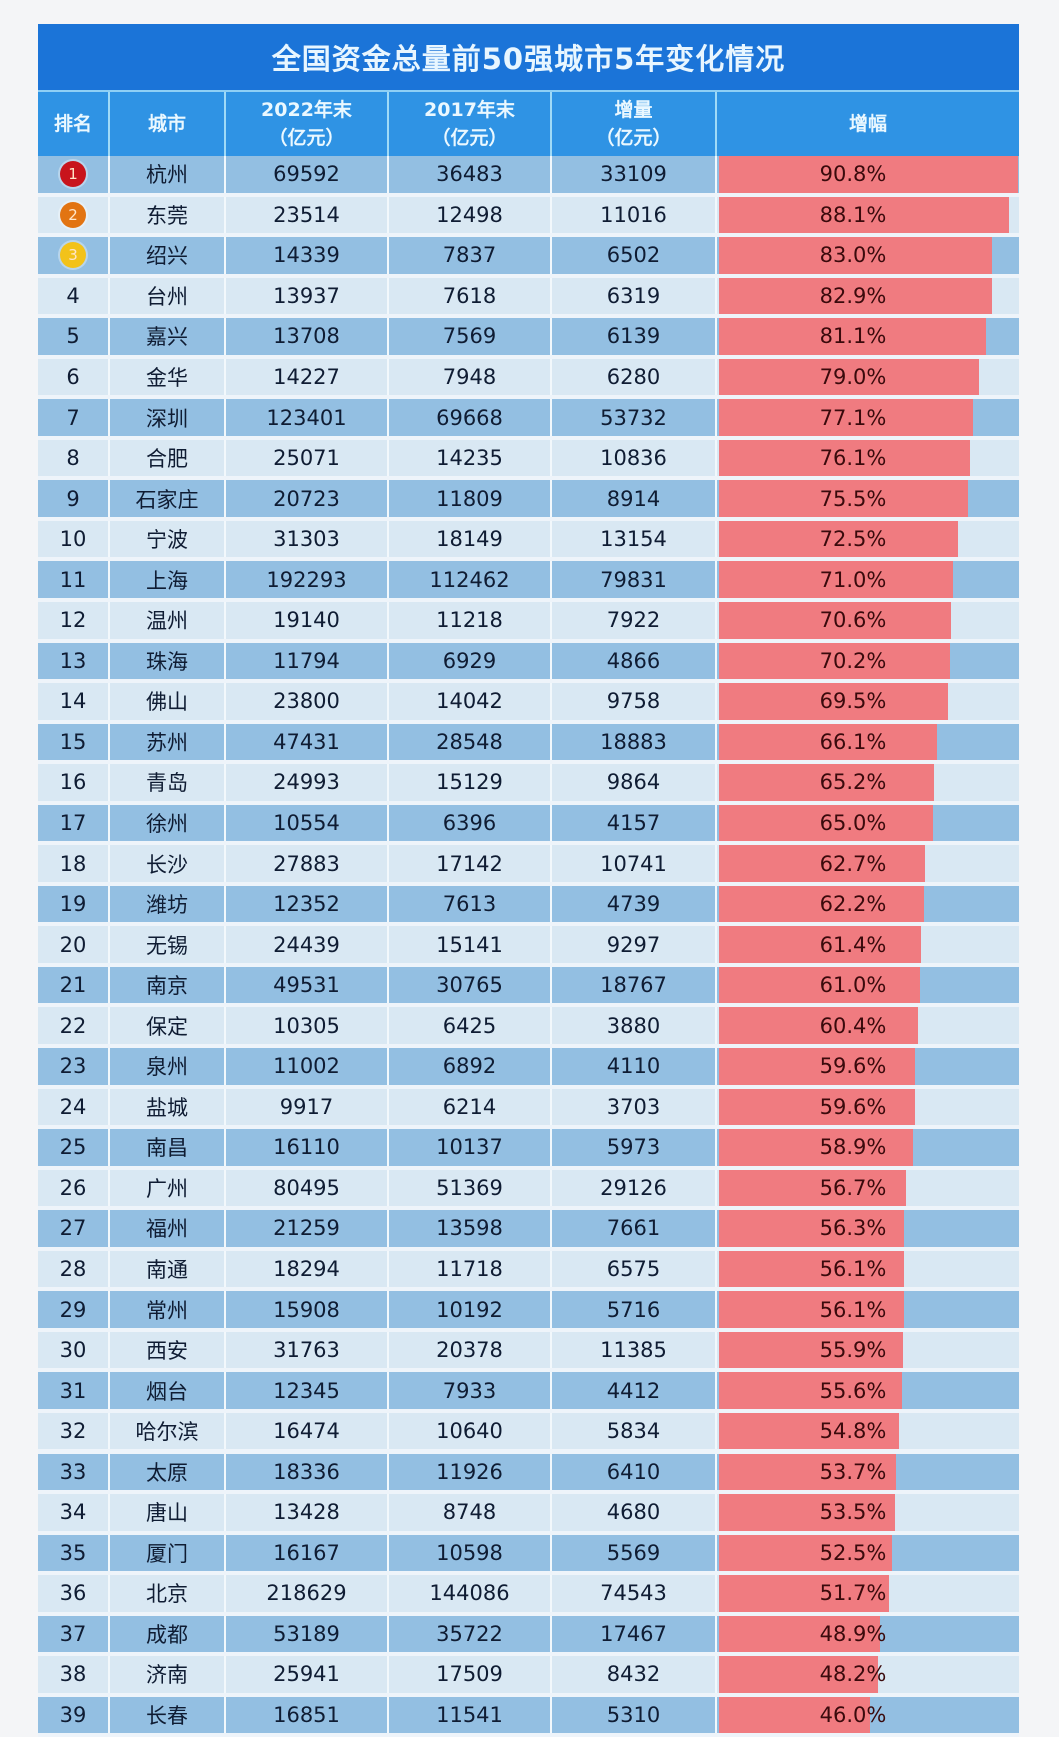 This screenshot has height=1737, width=1059. I want to click on growth-label: 54.8%, so click(853, 1431).